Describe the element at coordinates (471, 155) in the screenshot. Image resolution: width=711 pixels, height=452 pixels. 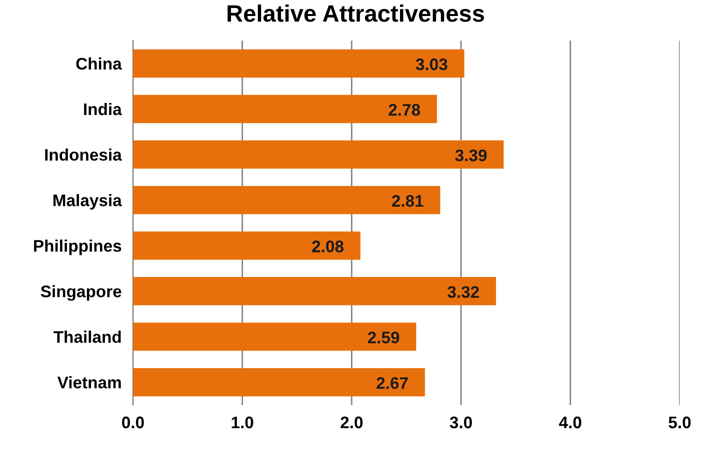
I see `data-label: 3.39` at that location.